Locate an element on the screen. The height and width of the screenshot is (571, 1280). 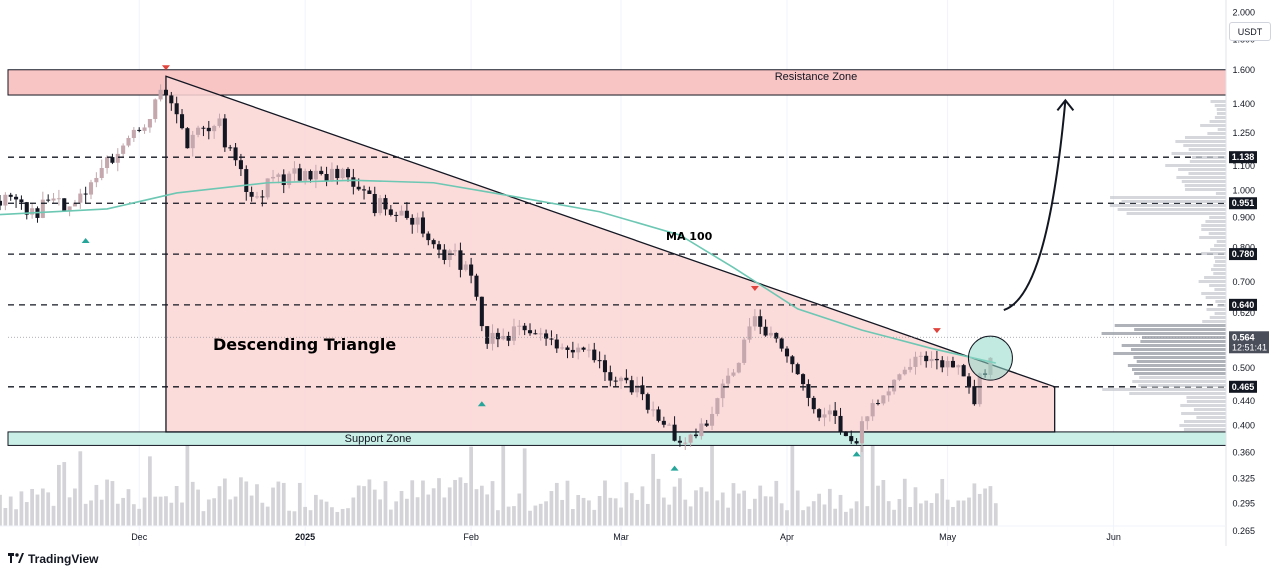
price-tick-label: 0.265 is located at coordinates (1243, 531).